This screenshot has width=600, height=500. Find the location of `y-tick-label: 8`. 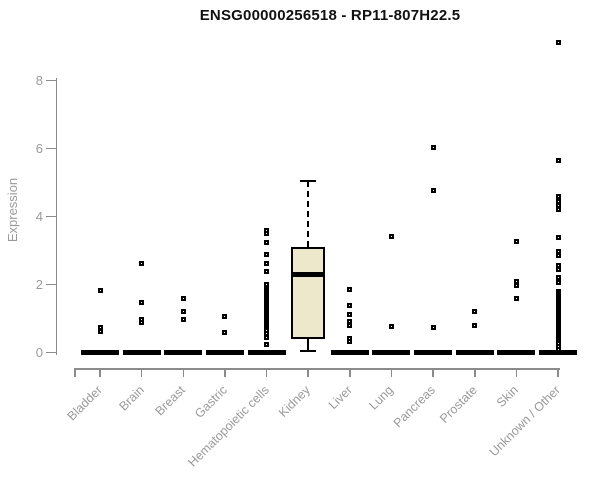

y-tick-label: 8 is located at coordinates (39, 81).